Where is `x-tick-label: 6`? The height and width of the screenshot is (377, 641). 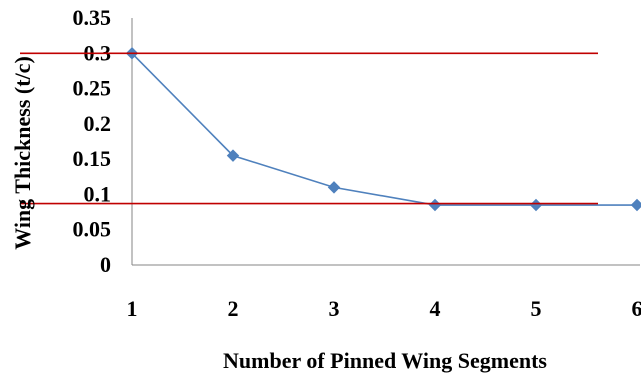 x-tick-label: 6 is located at coordinates (636, 308).